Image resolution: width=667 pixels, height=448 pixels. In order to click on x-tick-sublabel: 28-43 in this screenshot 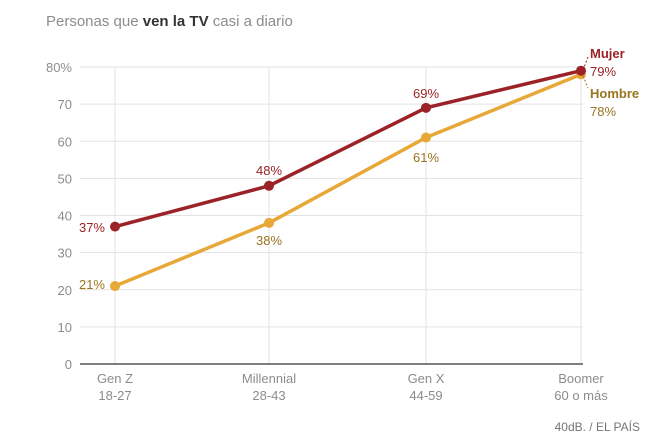, I will do `click(268, 395)`.